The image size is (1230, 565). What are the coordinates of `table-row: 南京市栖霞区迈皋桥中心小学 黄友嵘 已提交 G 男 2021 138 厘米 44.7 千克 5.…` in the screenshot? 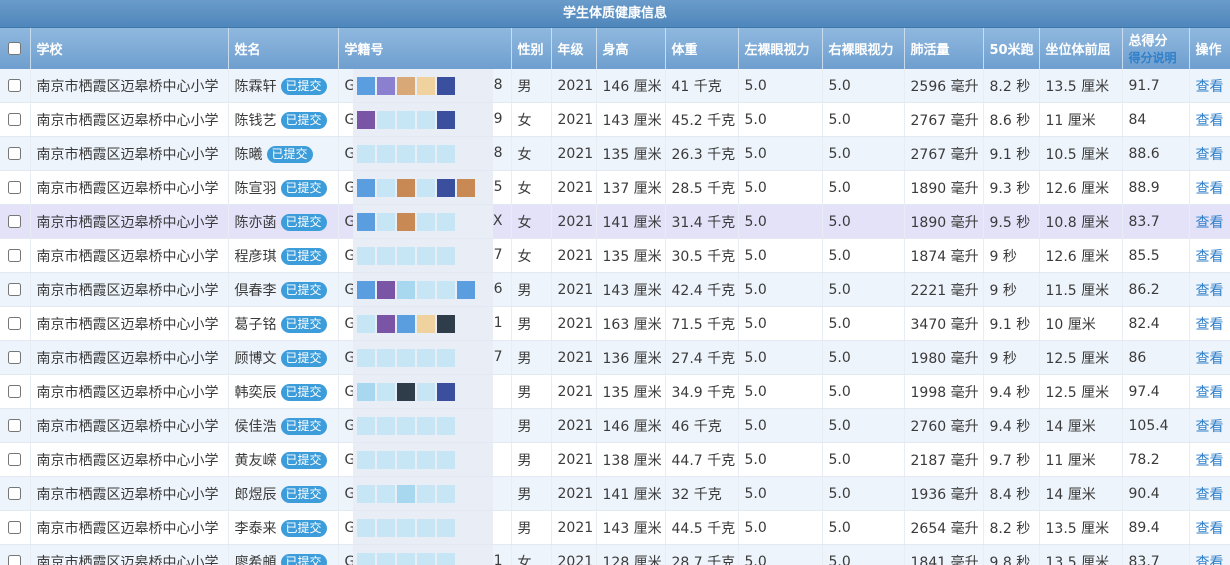 It's located at (615, 459).